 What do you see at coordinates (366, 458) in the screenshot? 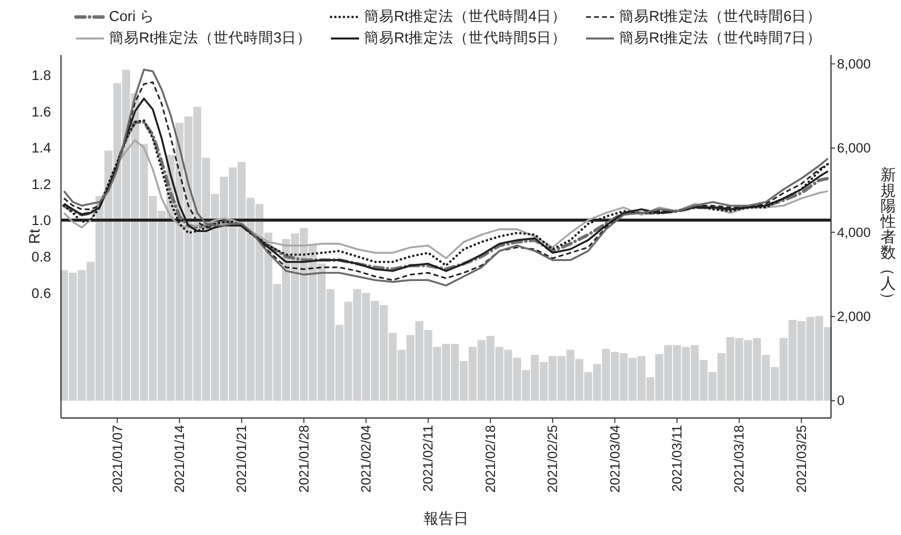
I see `x-tick-label: 2021/02/04` at bounding box center [366, 458].